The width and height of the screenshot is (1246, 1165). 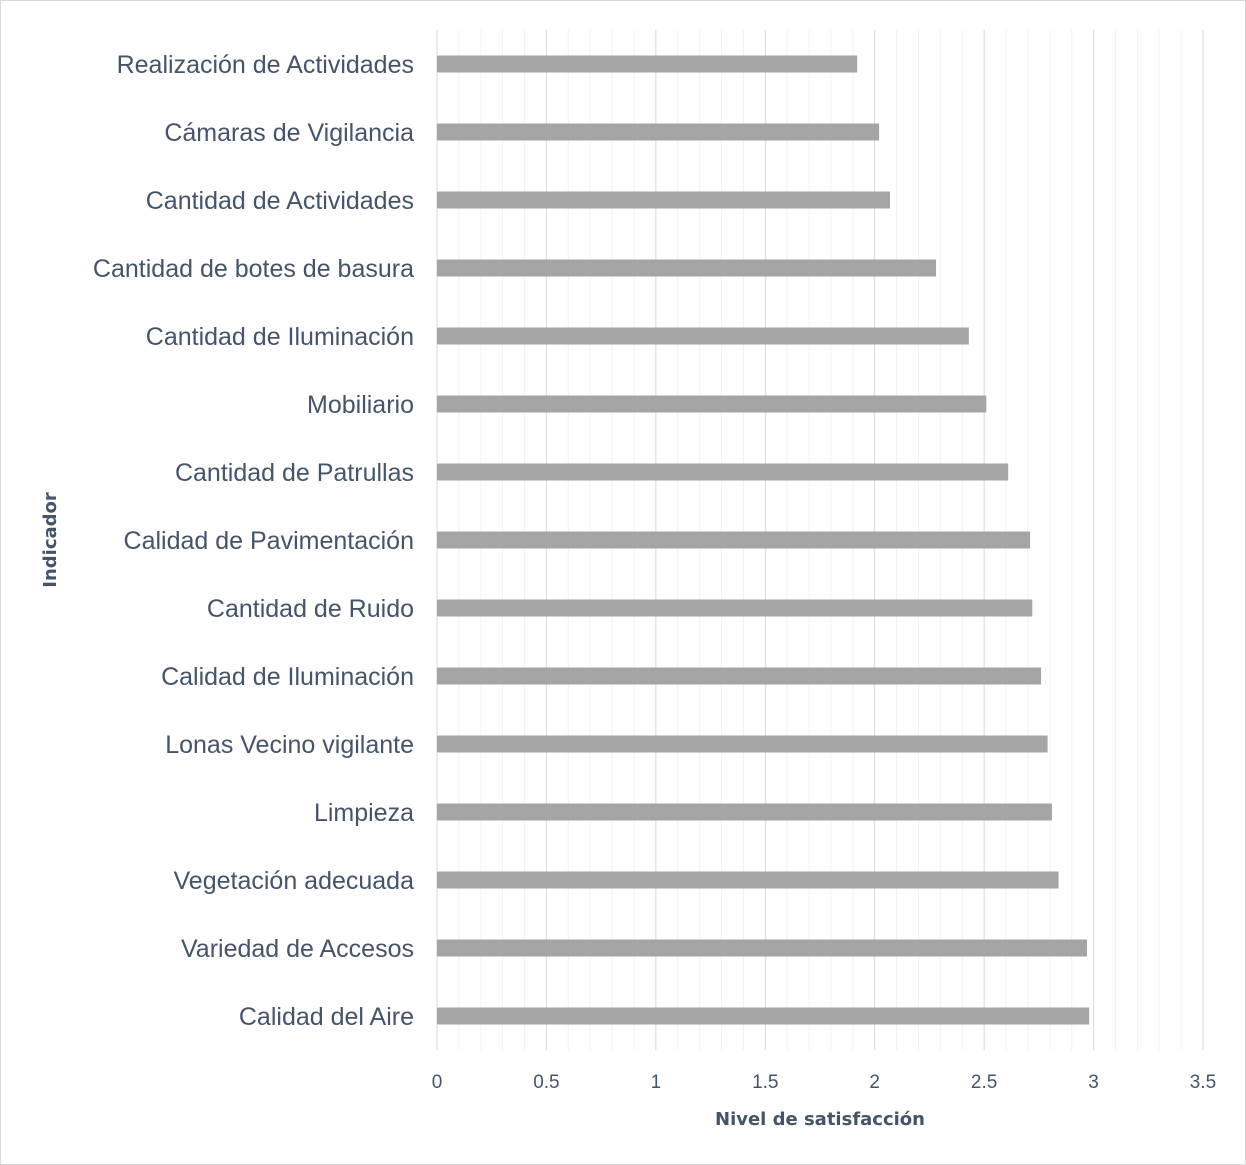 I want to click on x-tick-label: 2.5, so click(x=984, y=1082).